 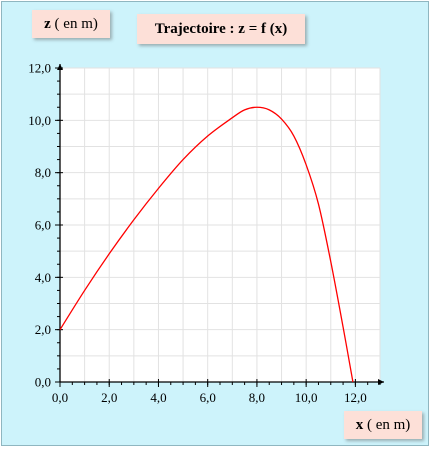 I want to click on y-axis-label: z ( en m), so click(x=71, y=24).